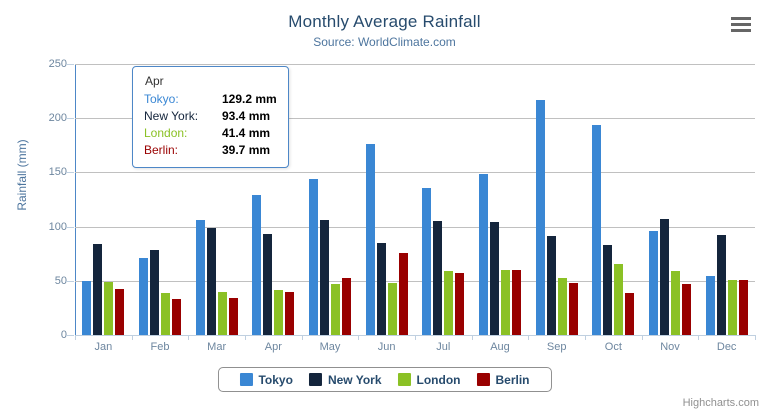 Image resolution: width=769 pixels, height=416 pixels. I want to click on tooltip-series-value: 39.7 mm, so click(246, 150).